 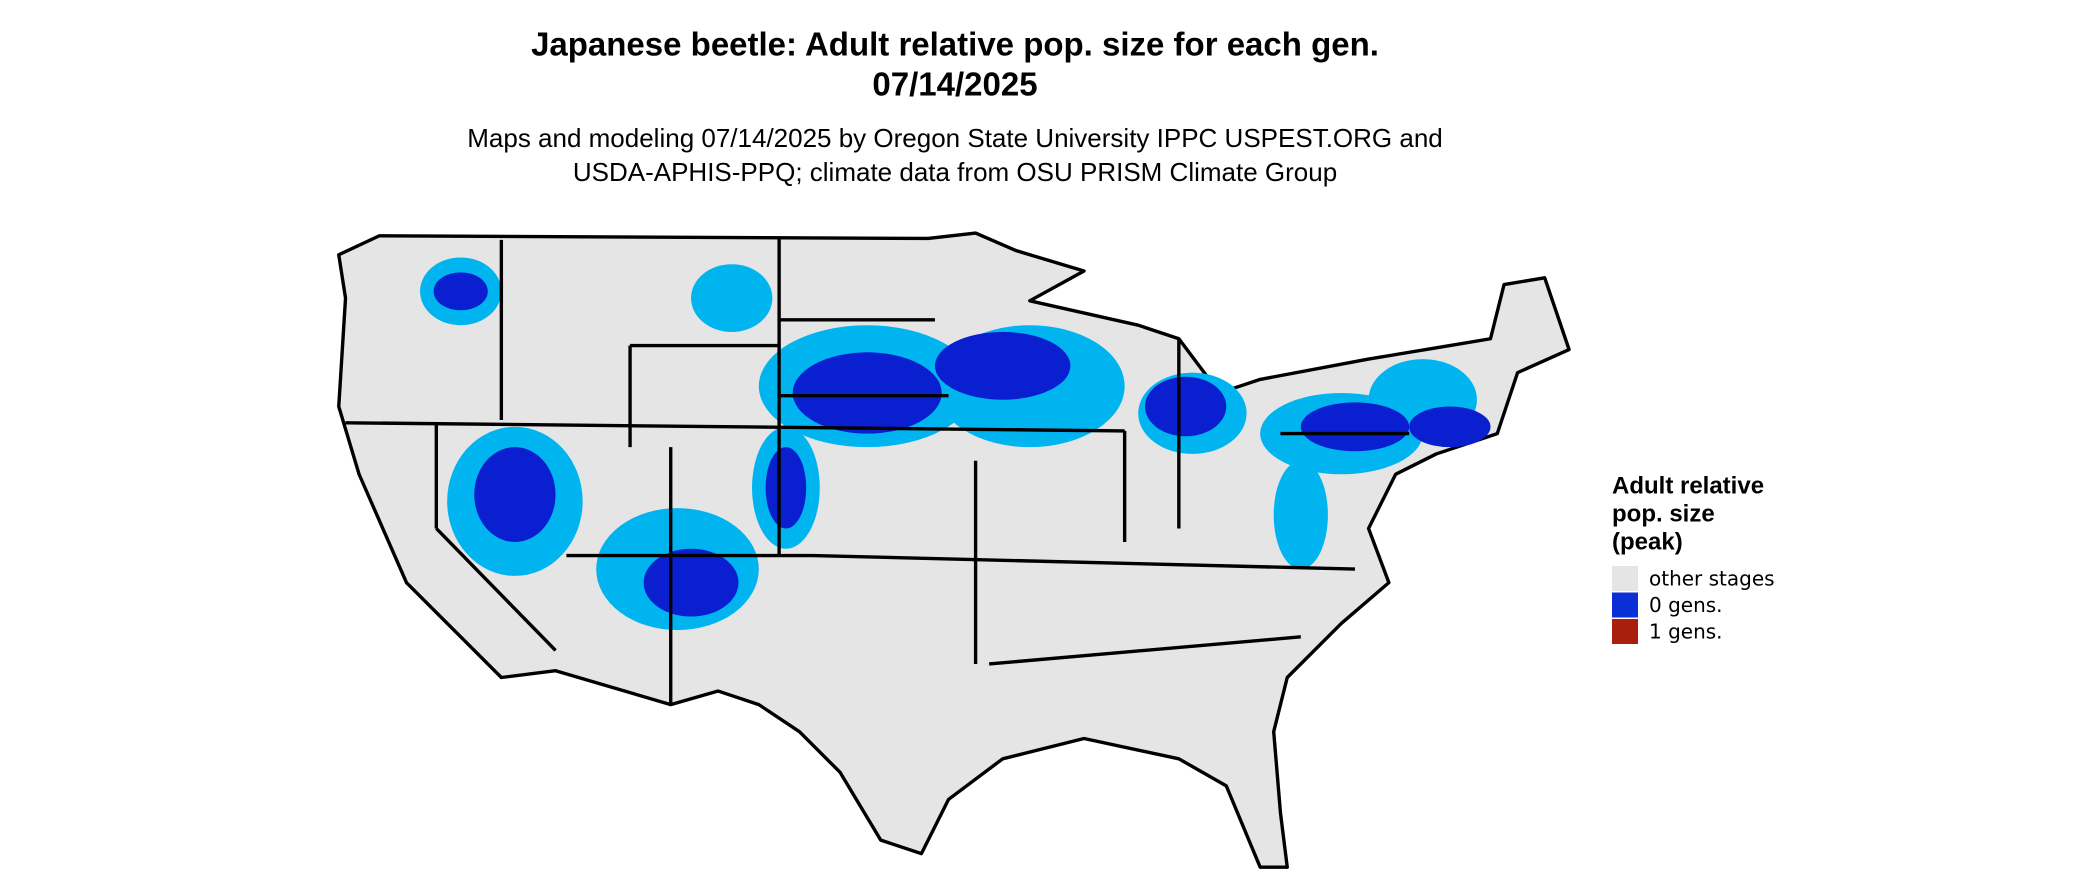 What do you see at coordinates (1688, 485) in the screenshot?
I see `legend-title: Adult relative` at bounding box center [1688, 485].